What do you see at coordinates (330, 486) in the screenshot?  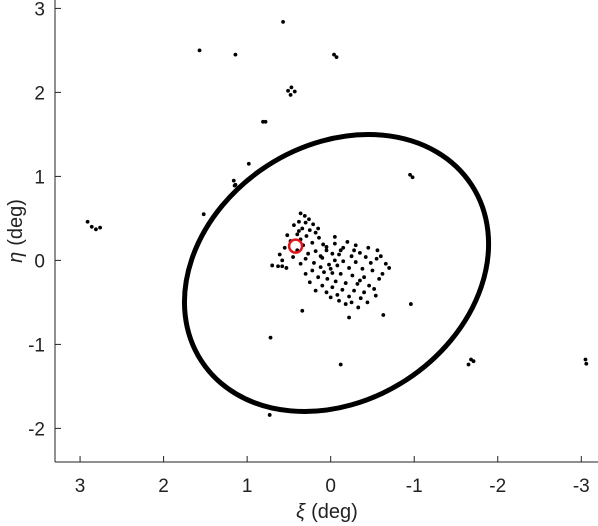 I see `x-tick-label: 0` at bounding box center [330, 486].